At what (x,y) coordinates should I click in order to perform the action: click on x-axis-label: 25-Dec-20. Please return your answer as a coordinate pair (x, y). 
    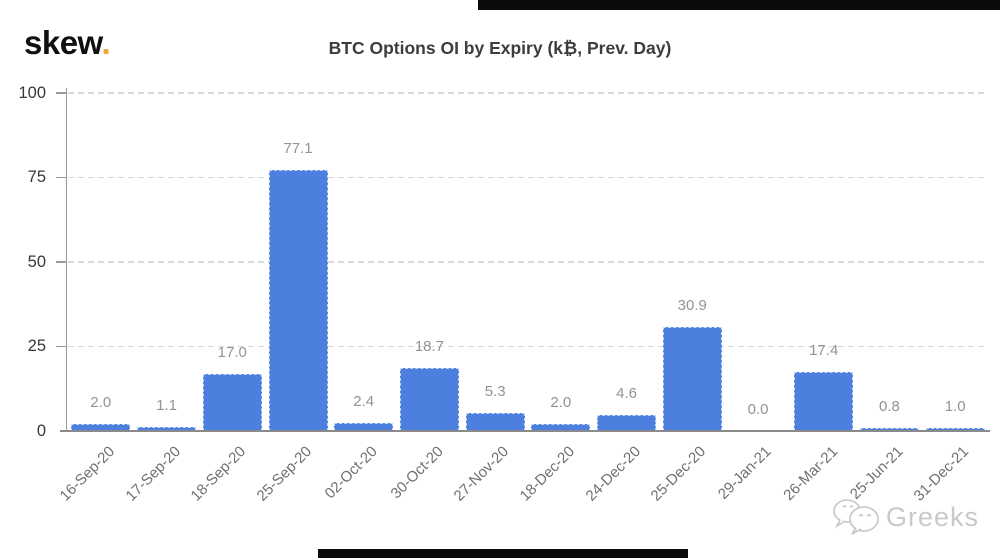
    Looking at the image, I should click on (678, 474).